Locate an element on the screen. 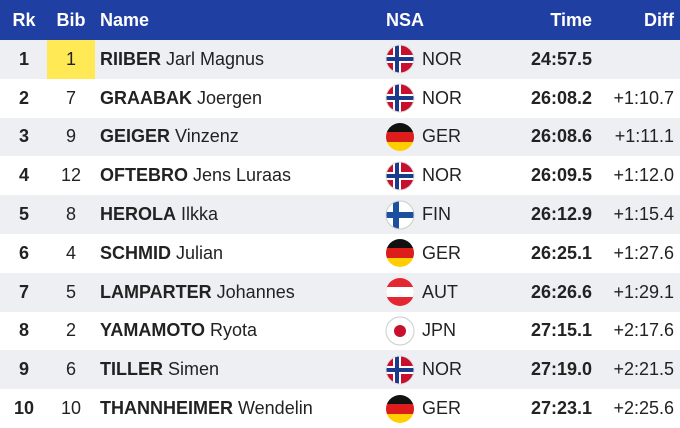  bib: 4 is located at coordinates (70, 252).